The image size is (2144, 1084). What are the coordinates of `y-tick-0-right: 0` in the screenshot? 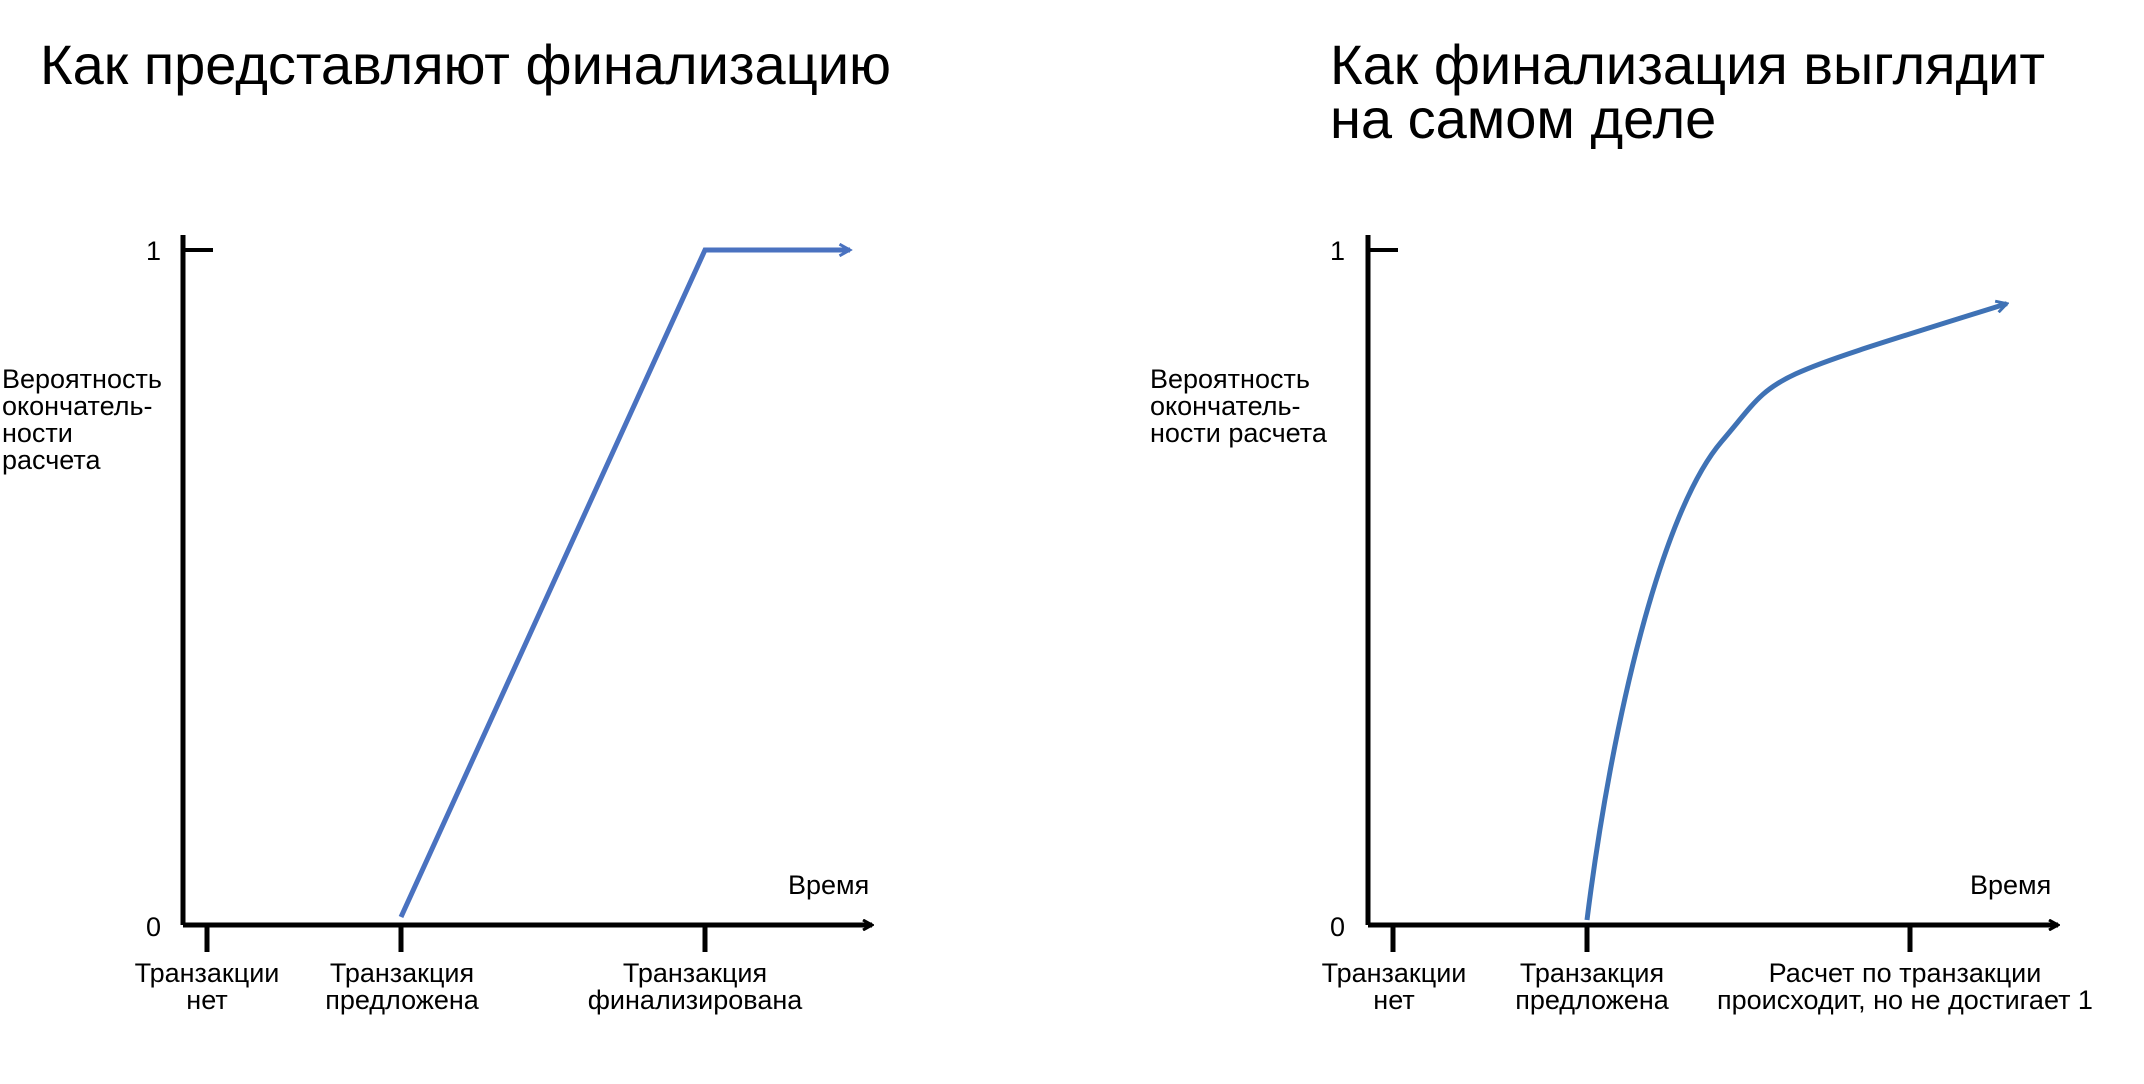 It's located at (1338, 927).